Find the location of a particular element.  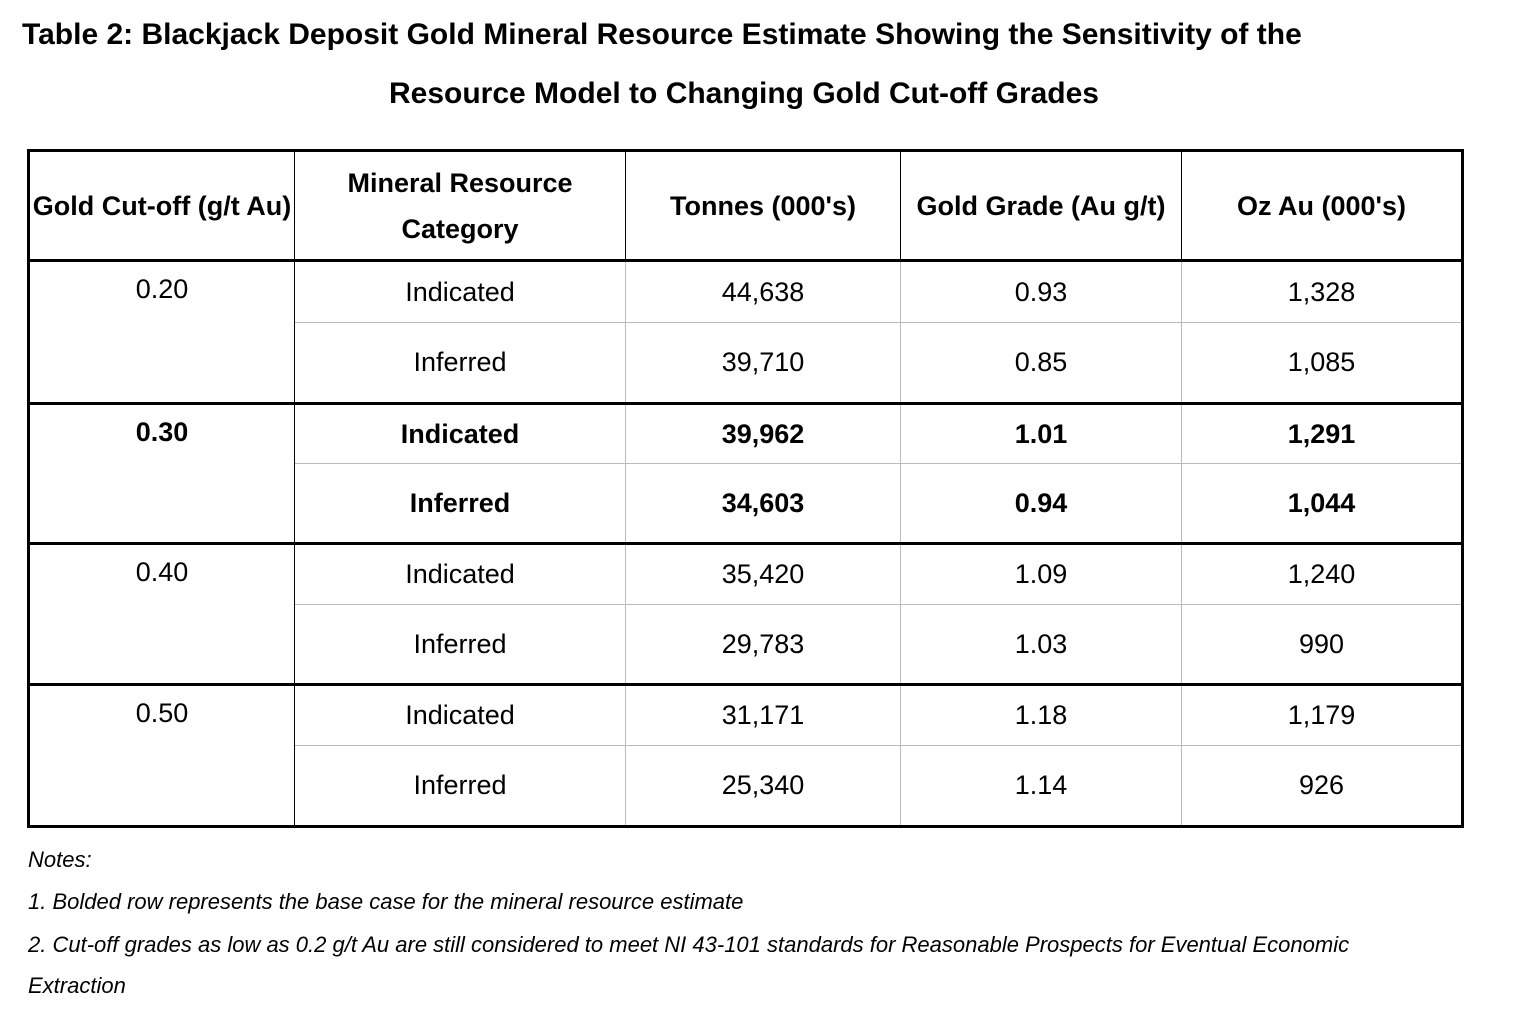

oz-cell: 926 is located at coordinates (1322, 786).